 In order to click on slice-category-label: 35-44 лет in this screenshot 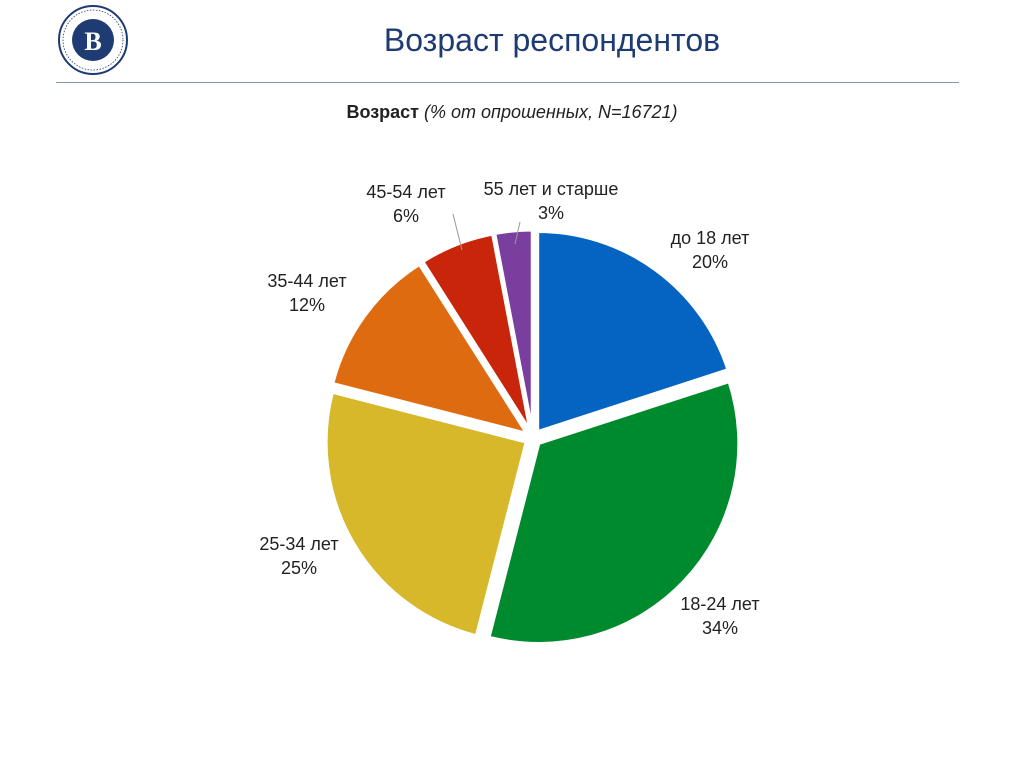, I will do `click(306, 281)`.